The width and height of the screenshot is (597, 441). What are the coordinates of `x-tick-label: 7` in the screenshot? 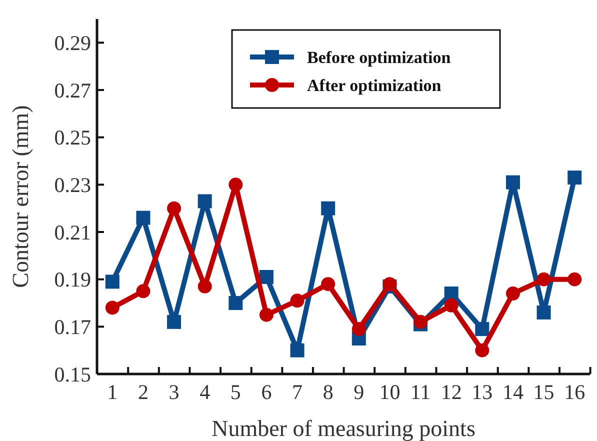 It's located at (297, 392).